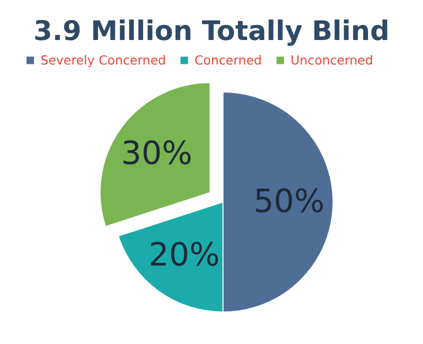  I want to click on data-label: 50%, so click(289, 201).